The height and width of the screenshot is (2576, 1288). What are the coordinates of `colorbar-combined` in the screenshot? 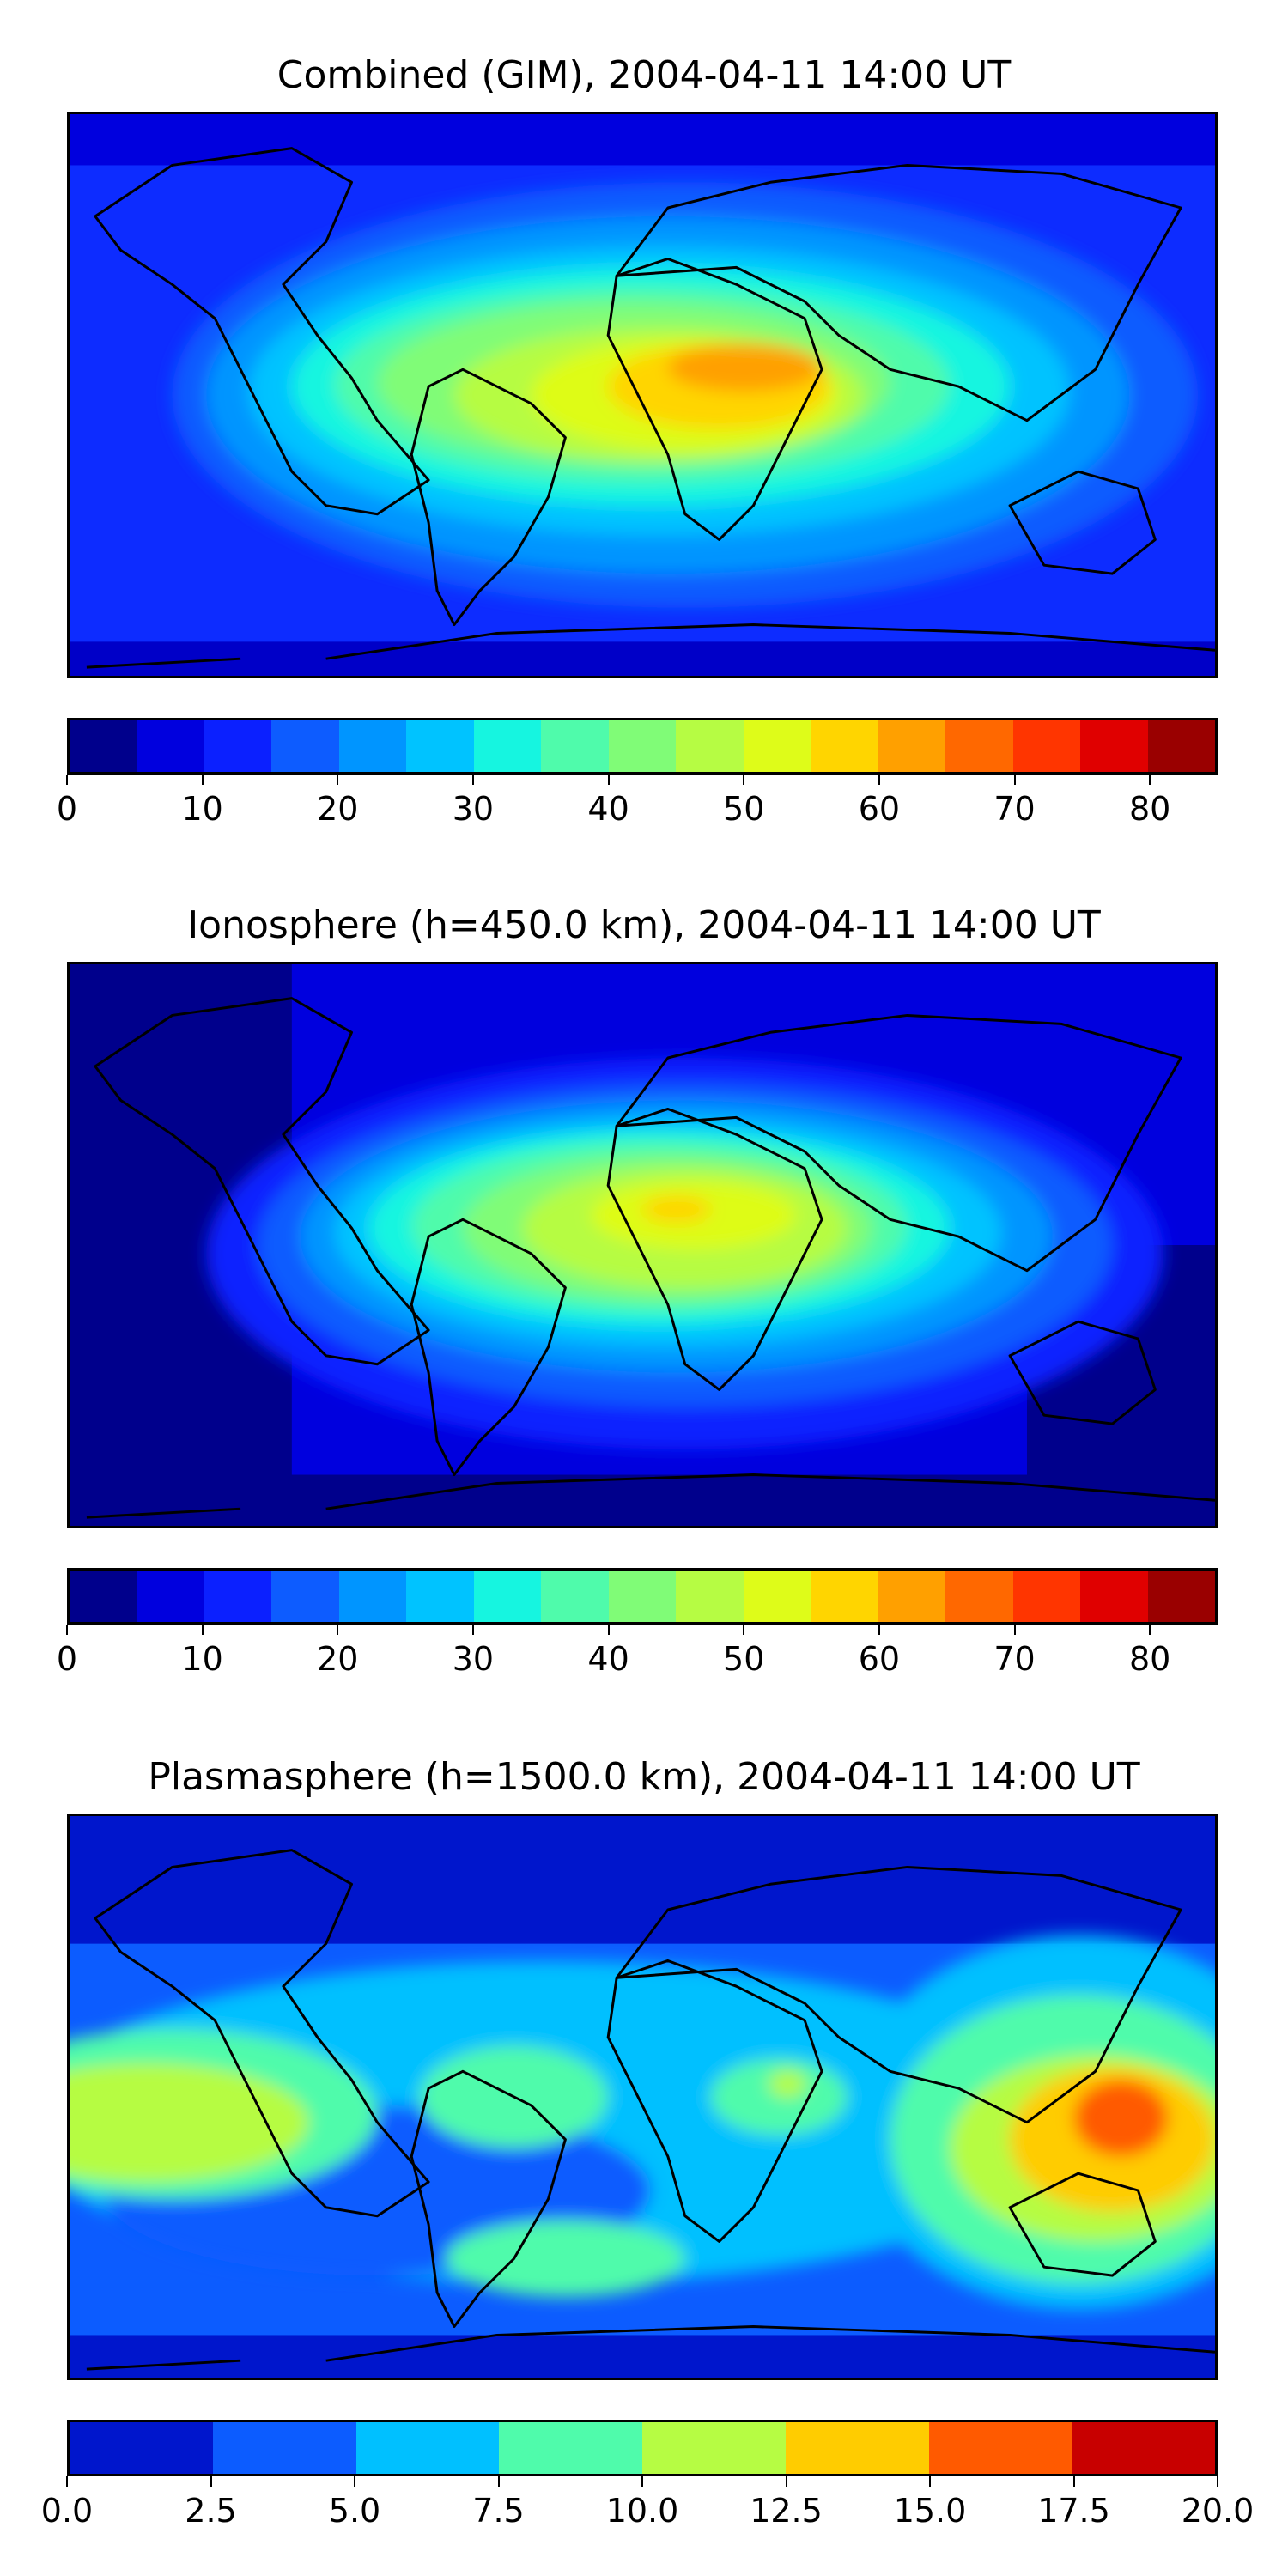 It's located at (642, 746).